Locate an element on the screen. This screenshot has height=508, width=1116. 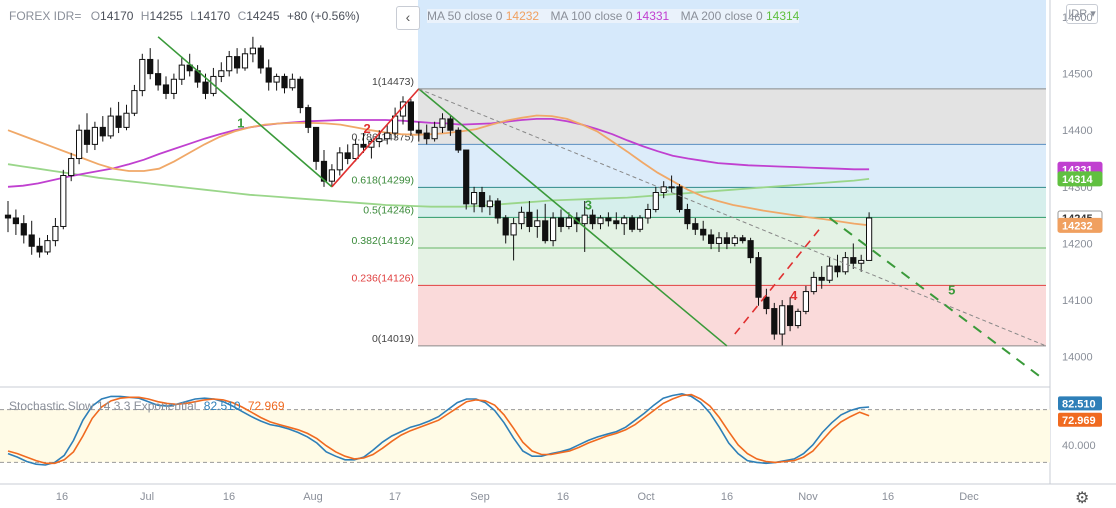
high-label: H is located at coordinates (145, 16).